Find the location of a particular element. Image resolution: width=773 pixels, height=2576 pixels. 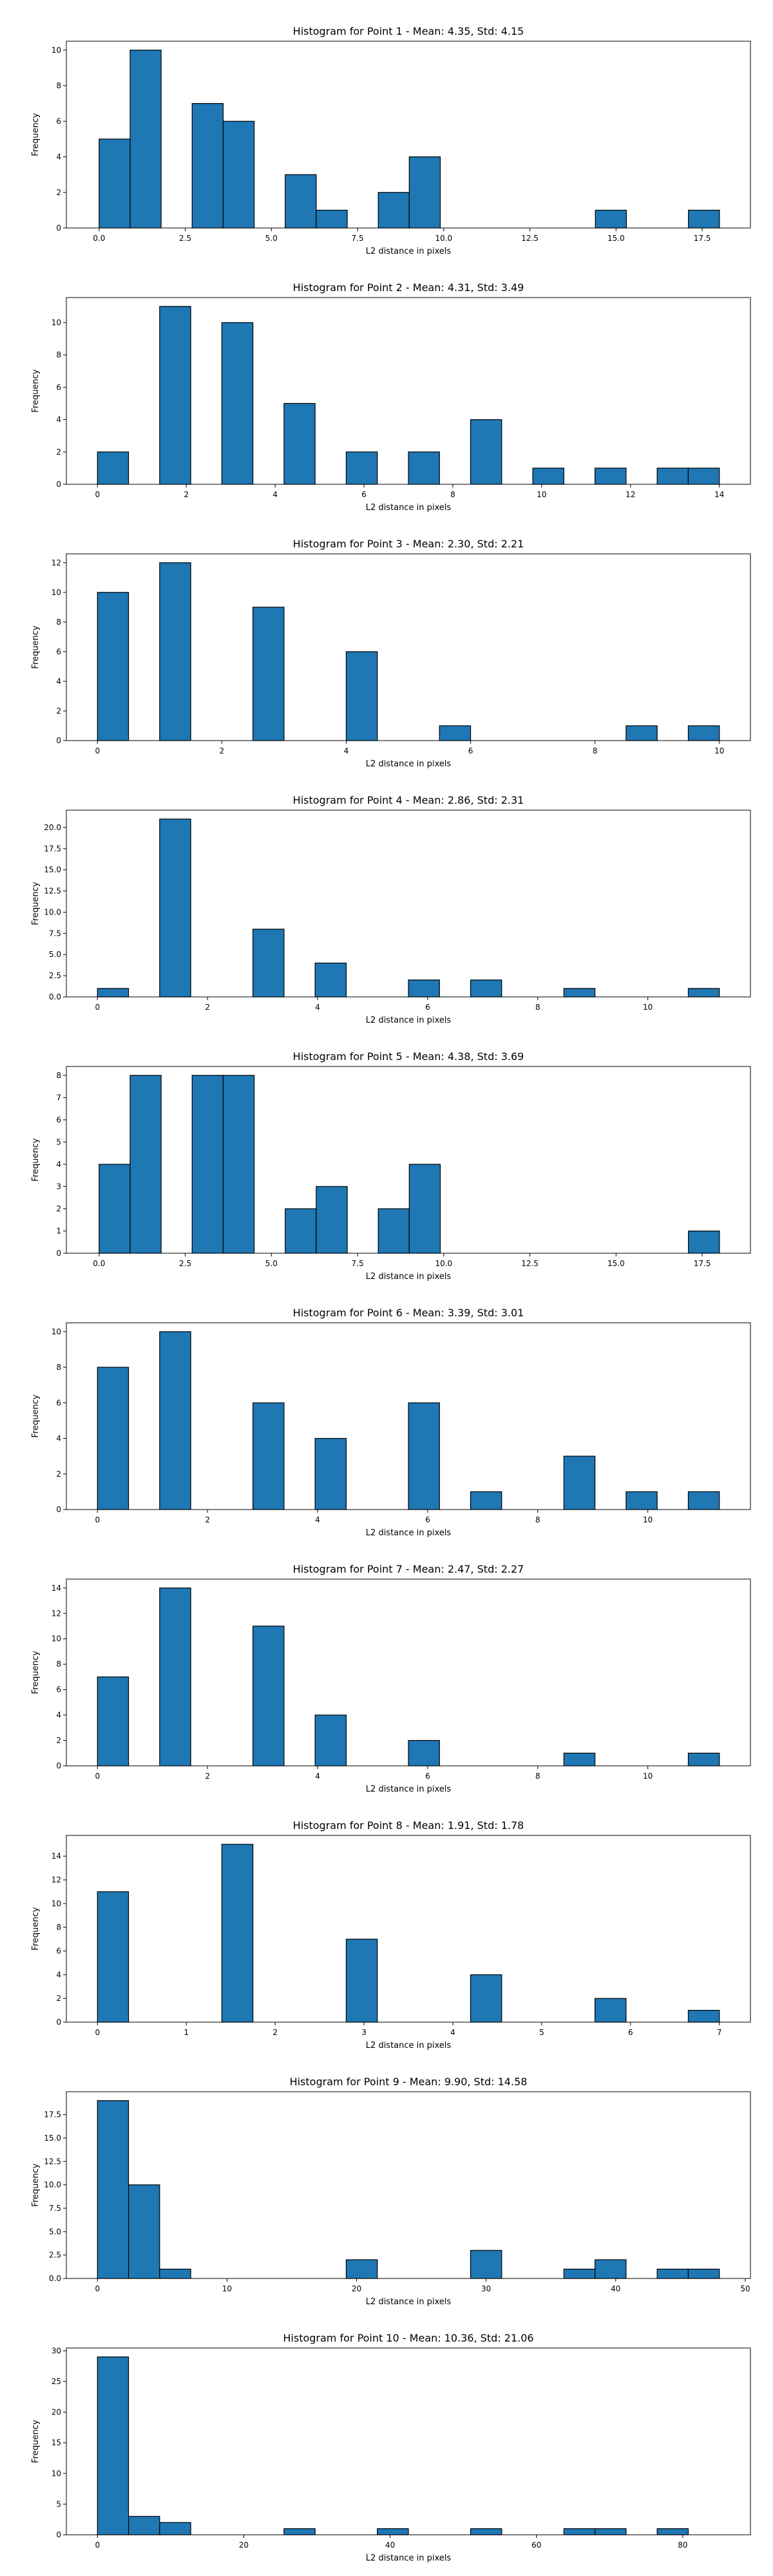

y-tick-label: 15 is located at coordinates (56, 2442).